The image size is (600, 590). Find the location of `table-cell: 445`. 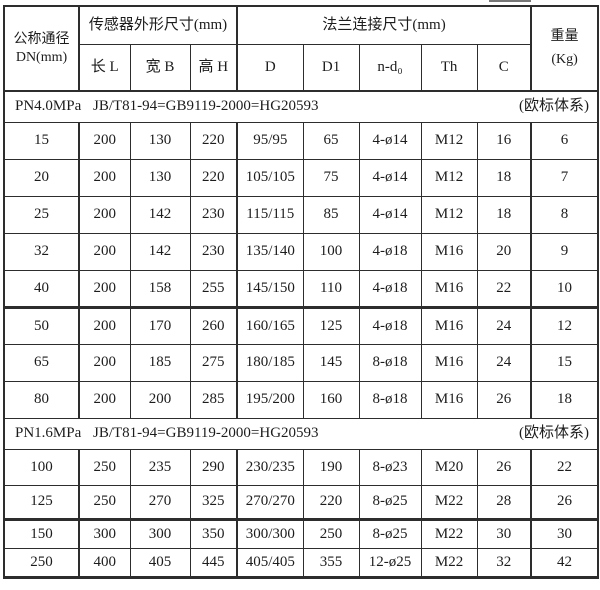

table-cell: 445 is located at coordinates (213, 562).